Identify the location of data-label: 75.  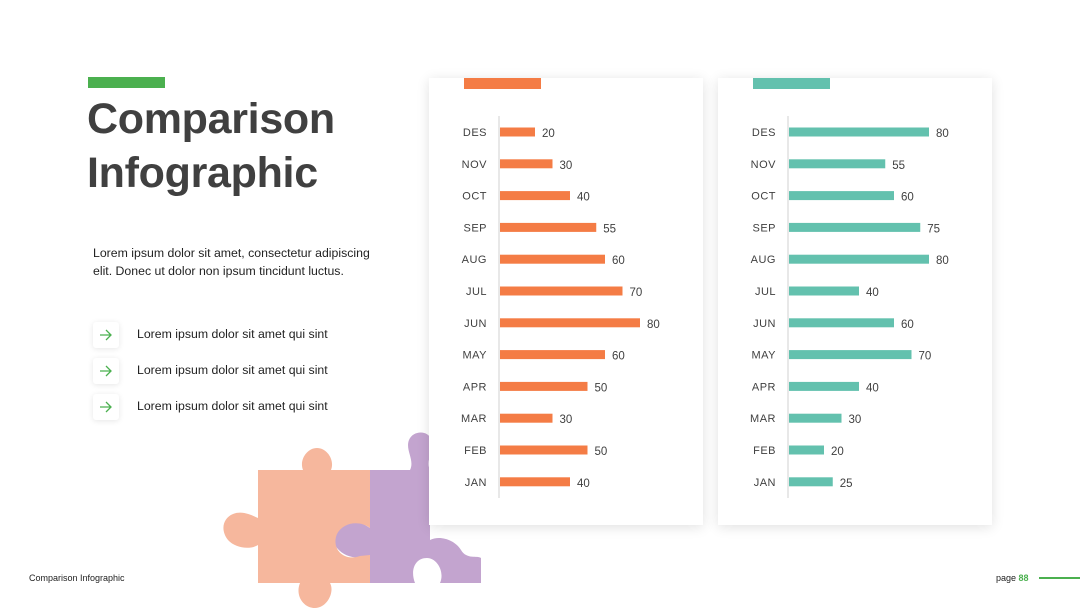
(933, 229).